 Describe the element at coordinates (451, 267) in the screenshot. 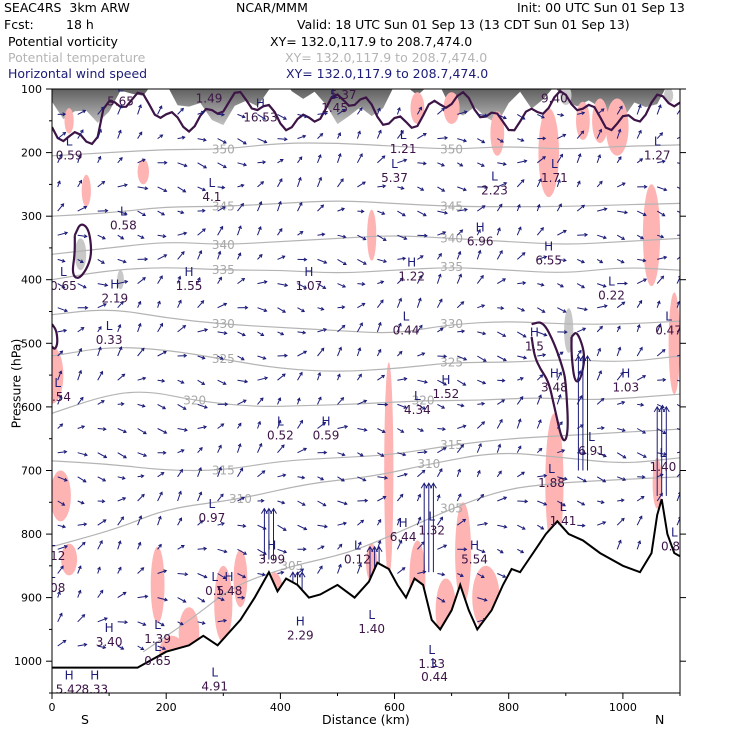

I see `theta-335-label: 335` at that location.